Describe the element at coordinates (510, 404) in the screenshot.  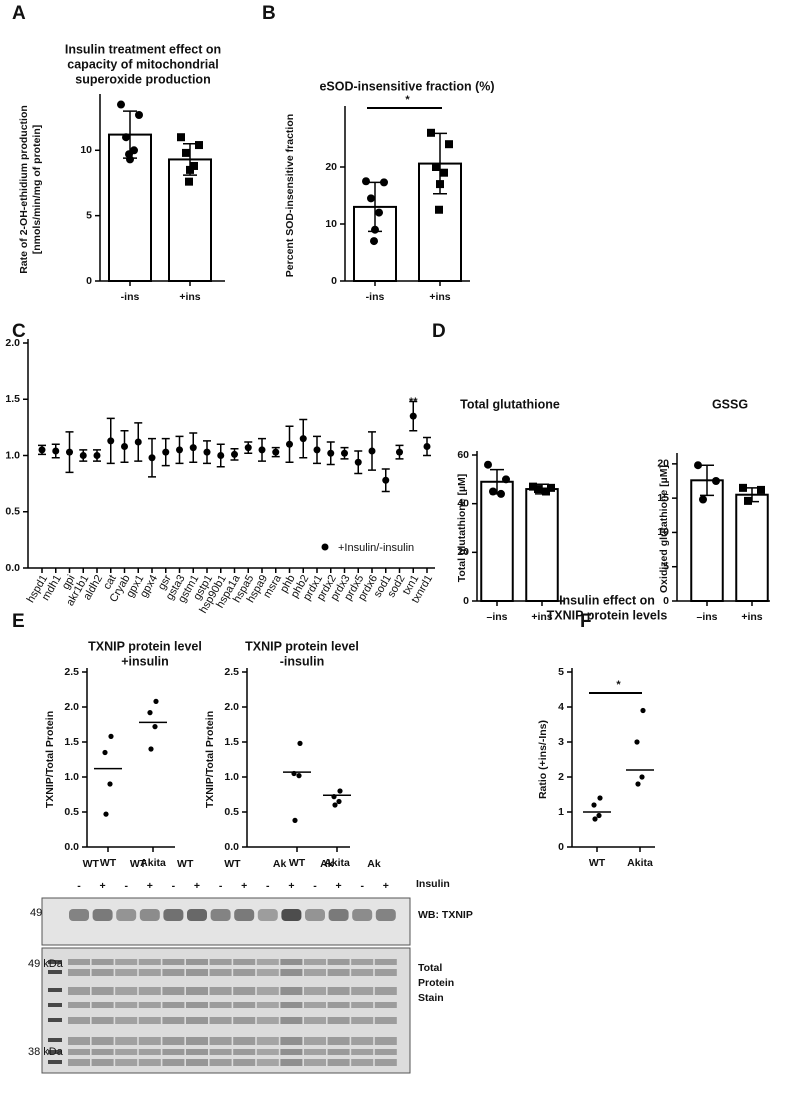
I see `chart-title: Total glutathione` at that location.